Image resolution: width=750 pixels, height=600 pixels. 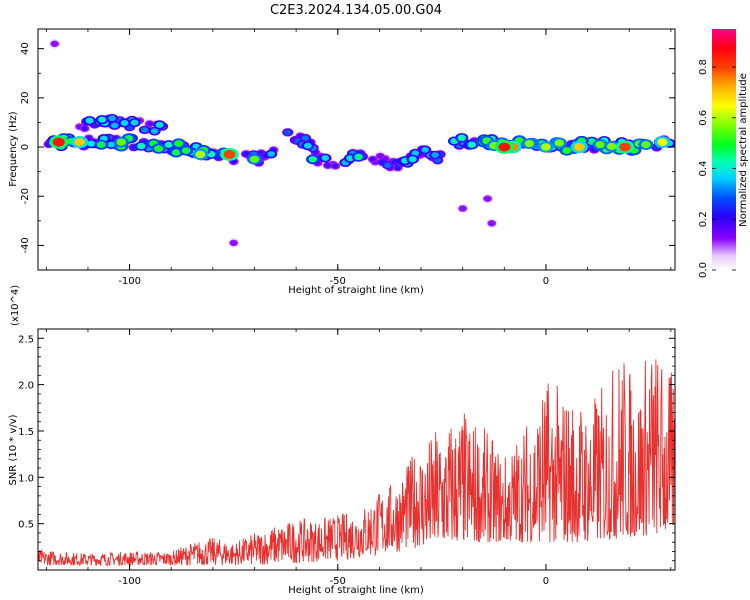 I want to click on colorbar-tick-label: 0.0, so click(x=703, y=270).